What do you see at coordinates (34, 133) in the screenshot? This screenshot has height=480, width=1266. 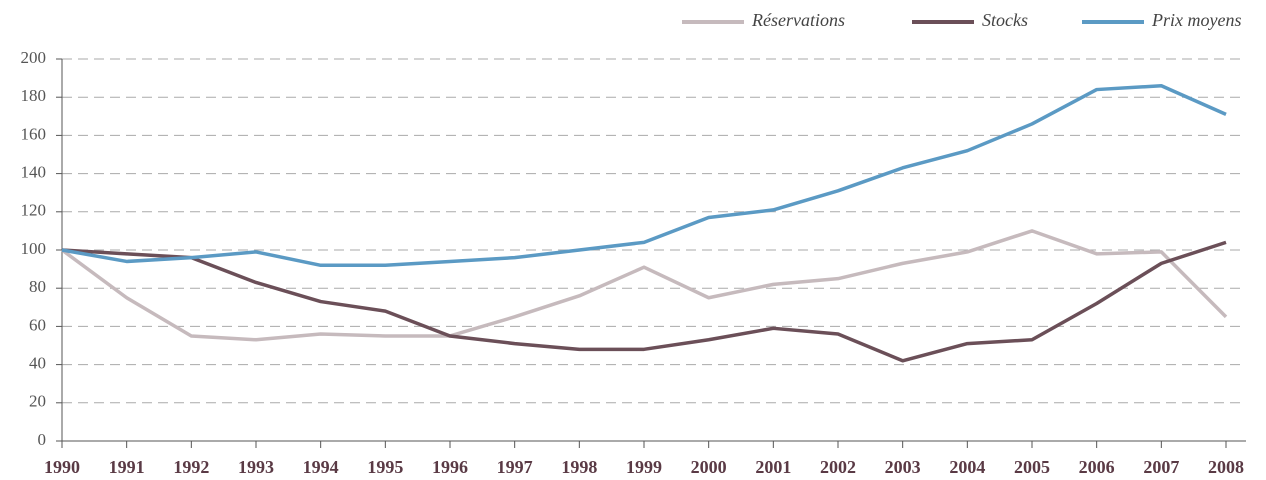 I see `y-tick-label: 160` at bounding box center [34, 133].